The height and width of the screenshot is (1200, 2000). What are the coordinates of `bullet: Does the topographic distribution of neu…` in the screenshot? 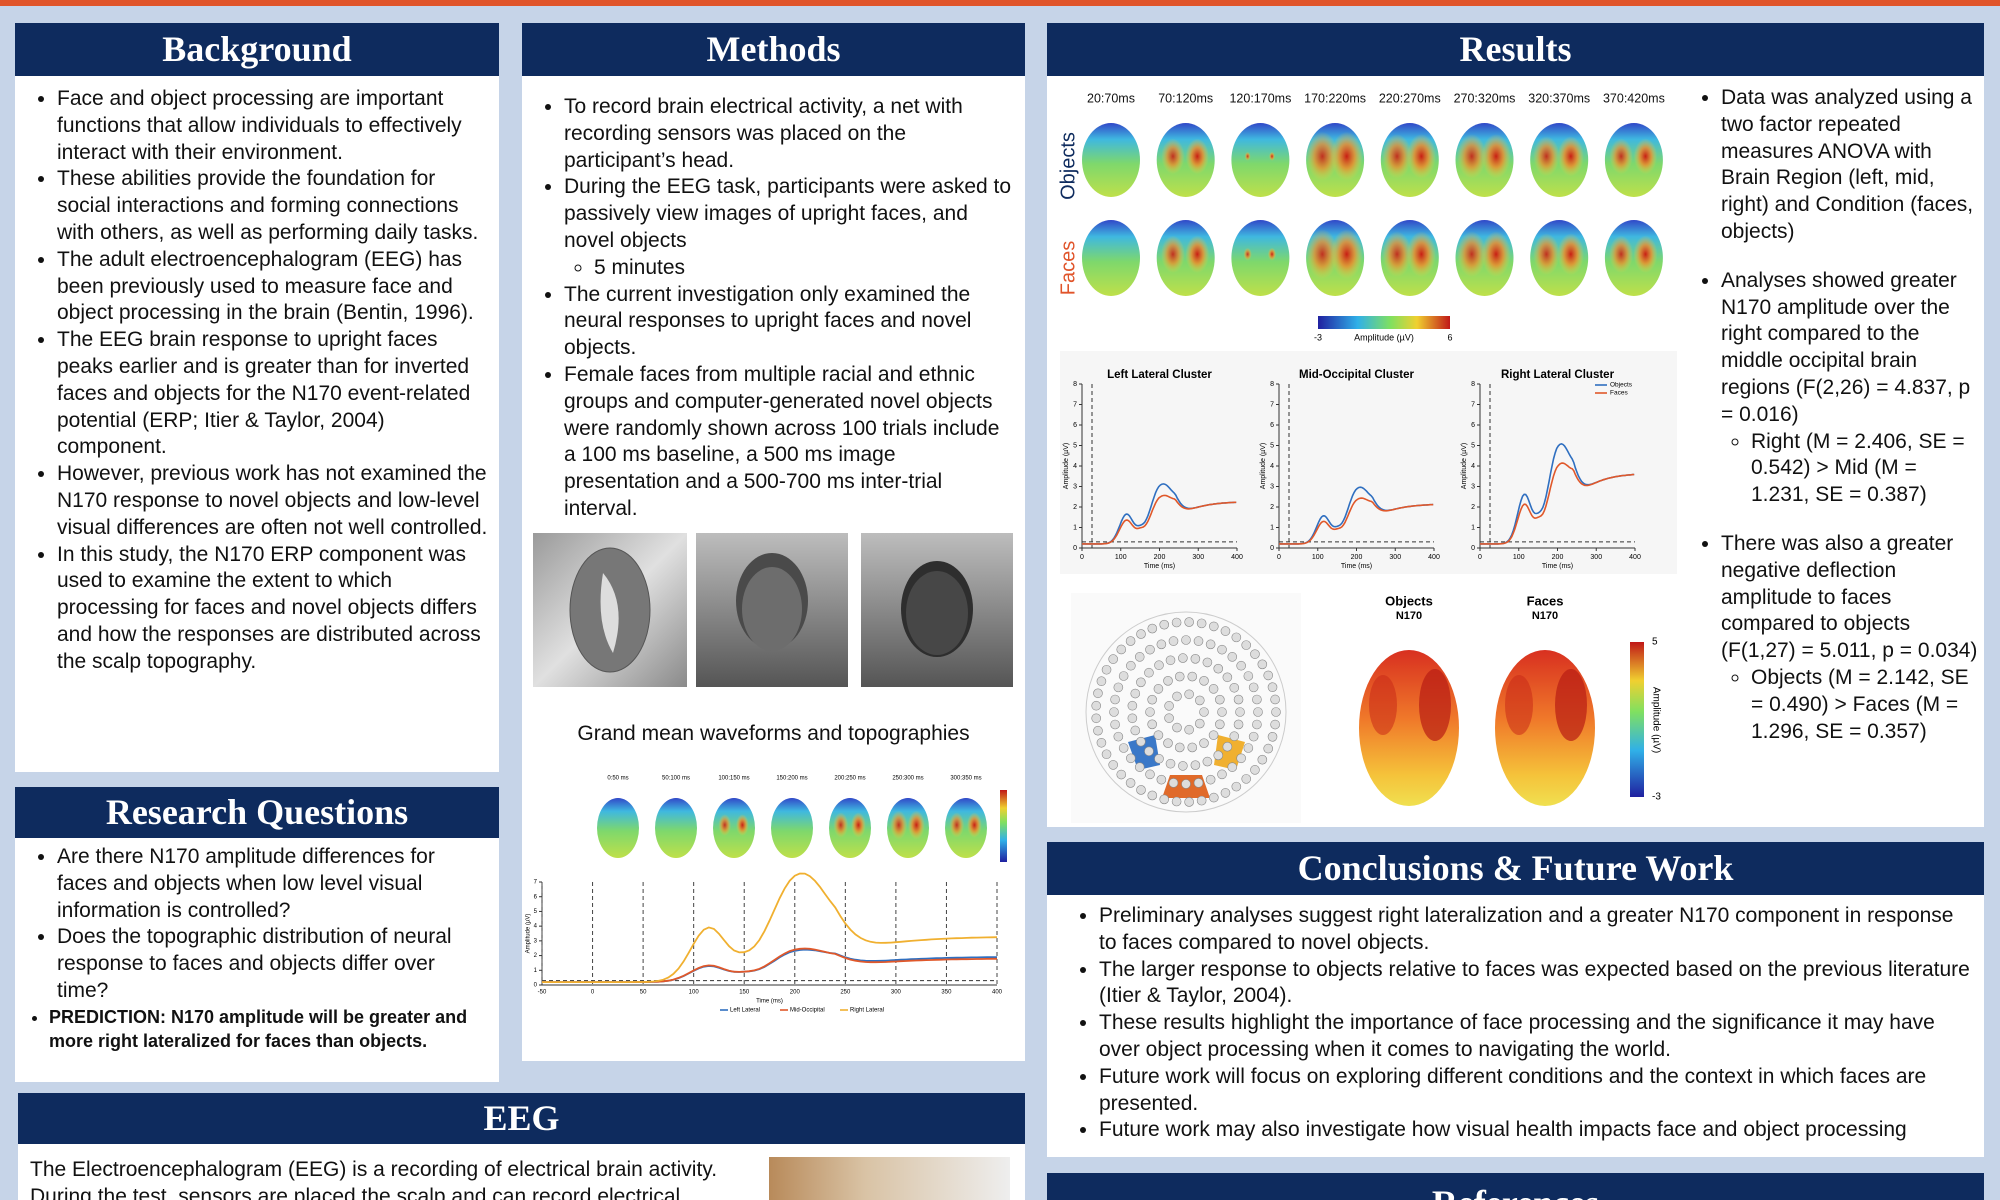 It's located at (273, 964).